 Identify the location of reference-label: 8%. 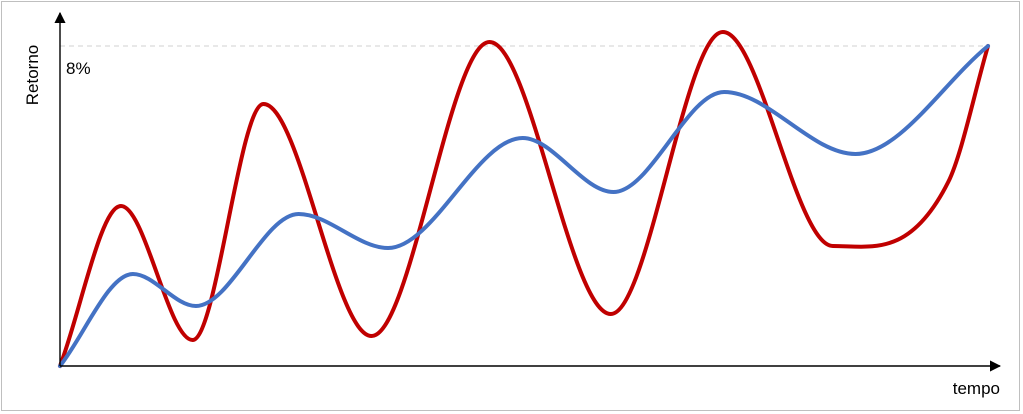
(78, 68).